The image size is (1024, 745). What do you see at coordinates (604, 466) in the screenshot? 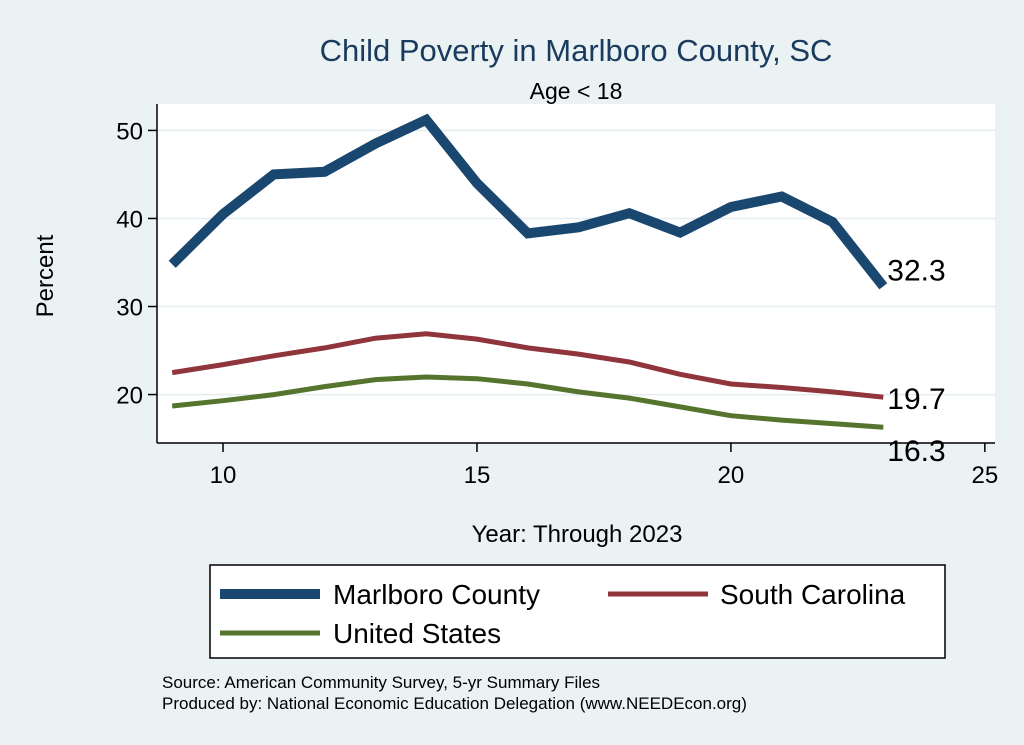
I see `x-axis-ticks: 10 15 20 25` at bounding box center [604, 466].